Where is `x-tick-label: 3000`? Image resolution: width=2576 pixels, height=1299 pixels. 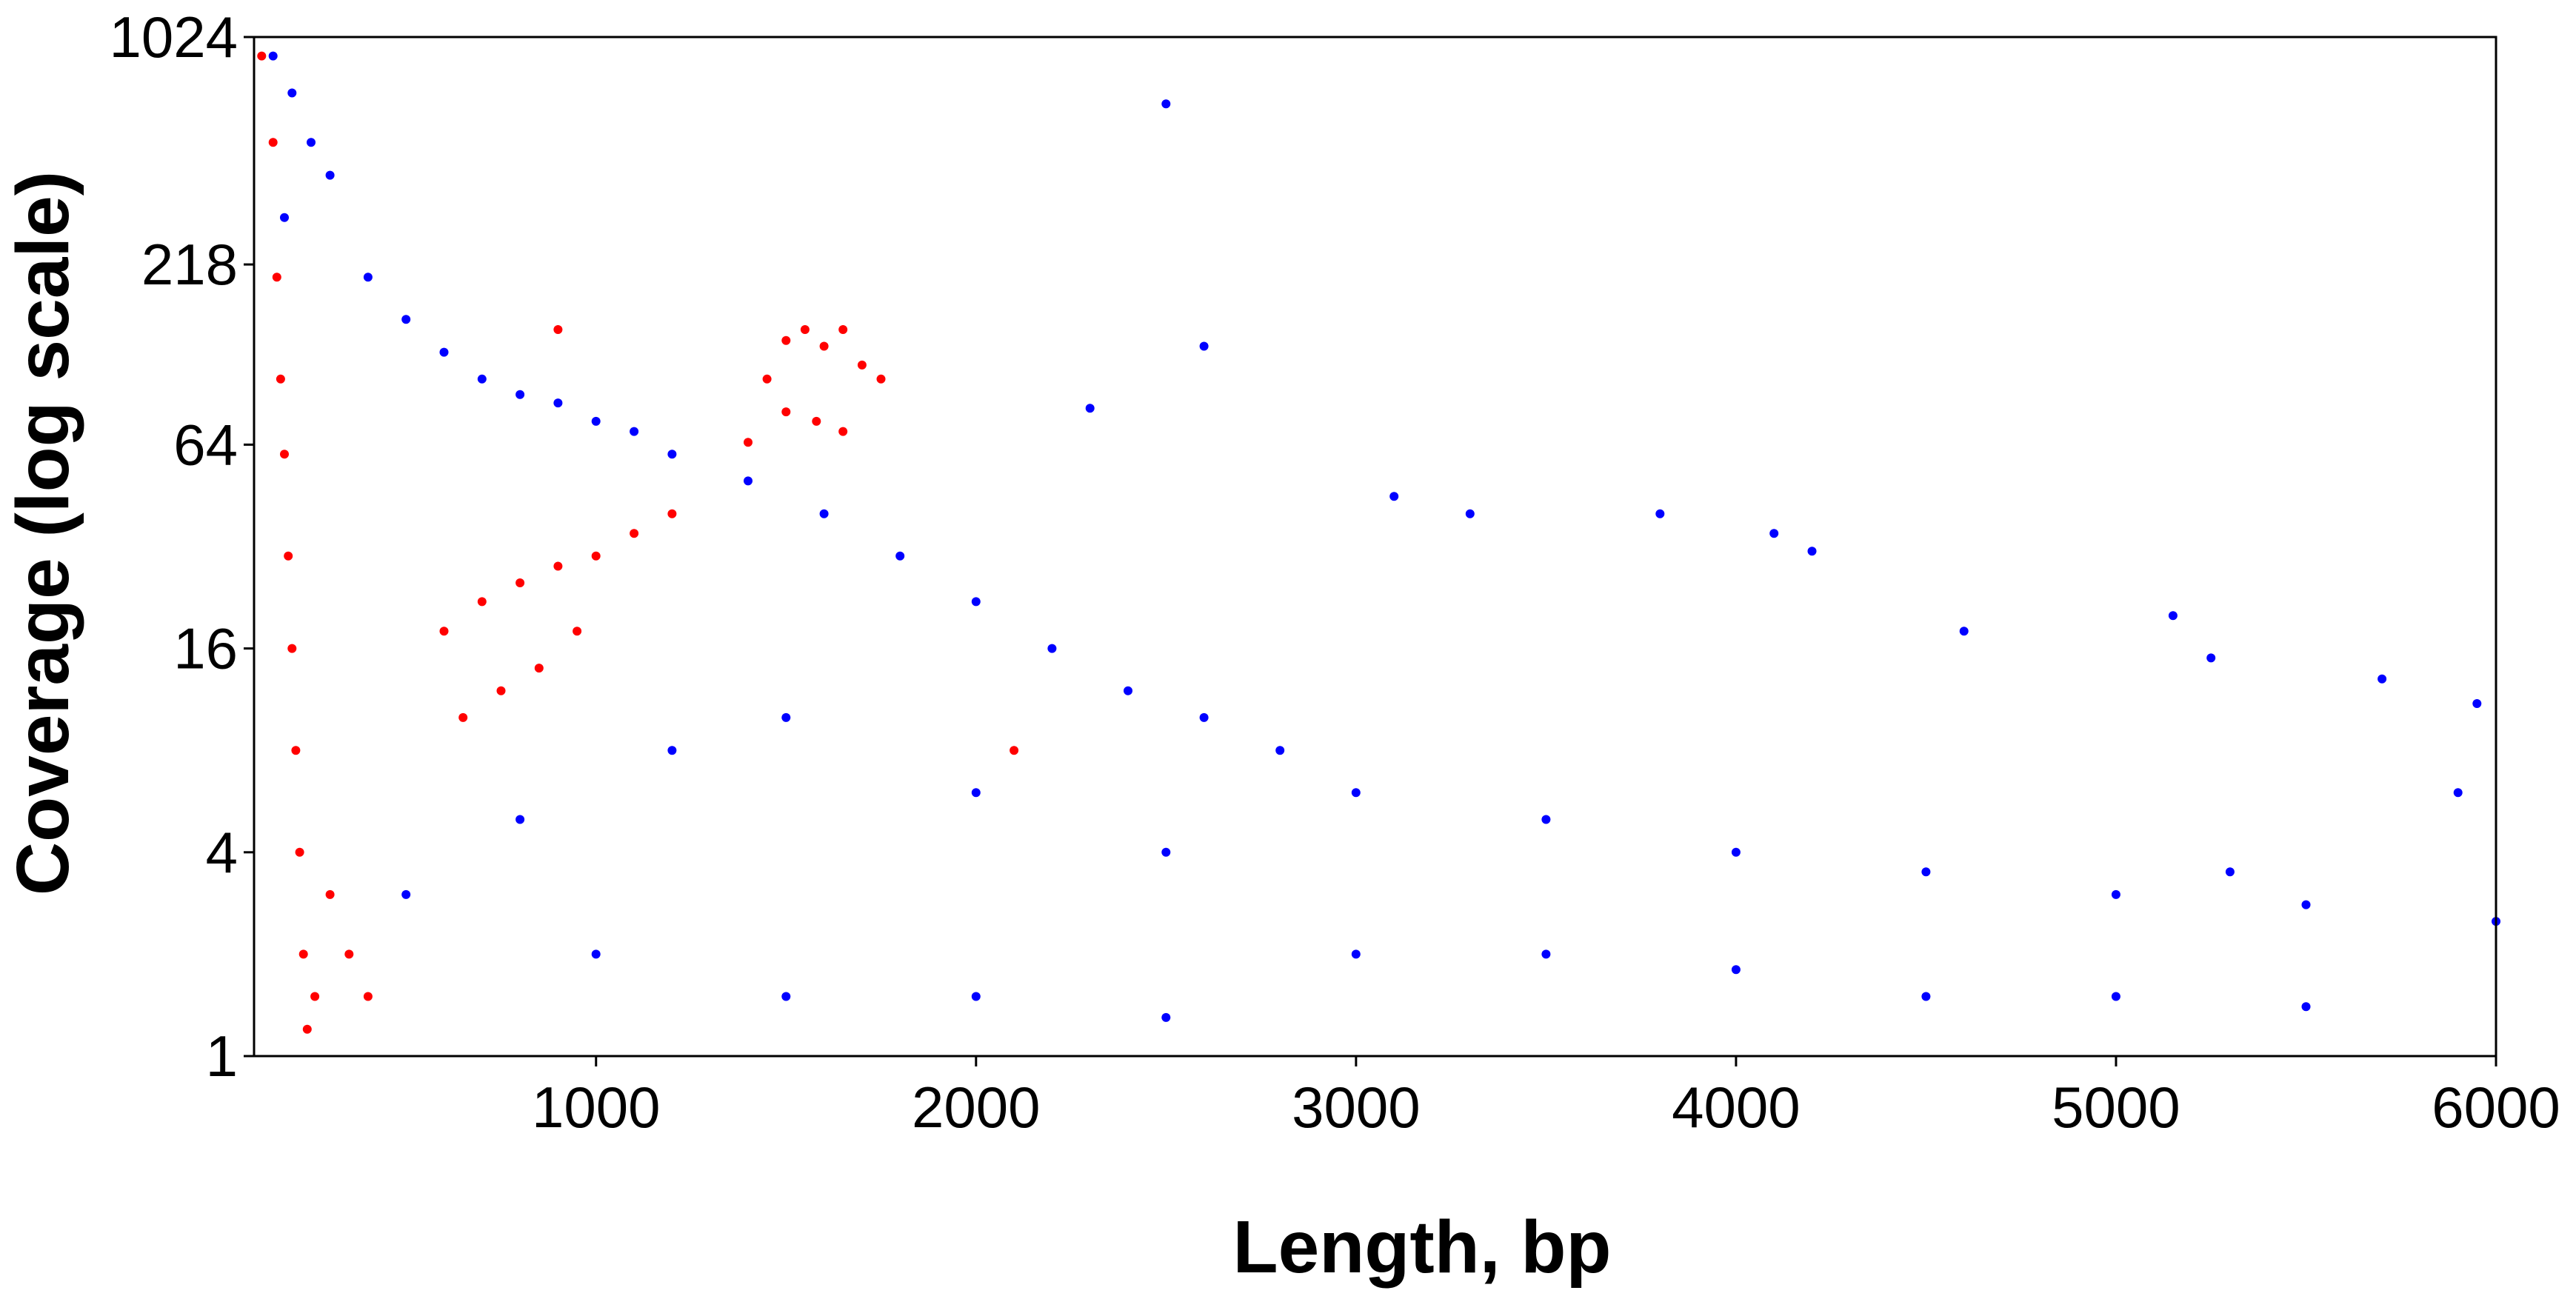 x-tick-label: 3000 is located at coordinates (1356, 1107).